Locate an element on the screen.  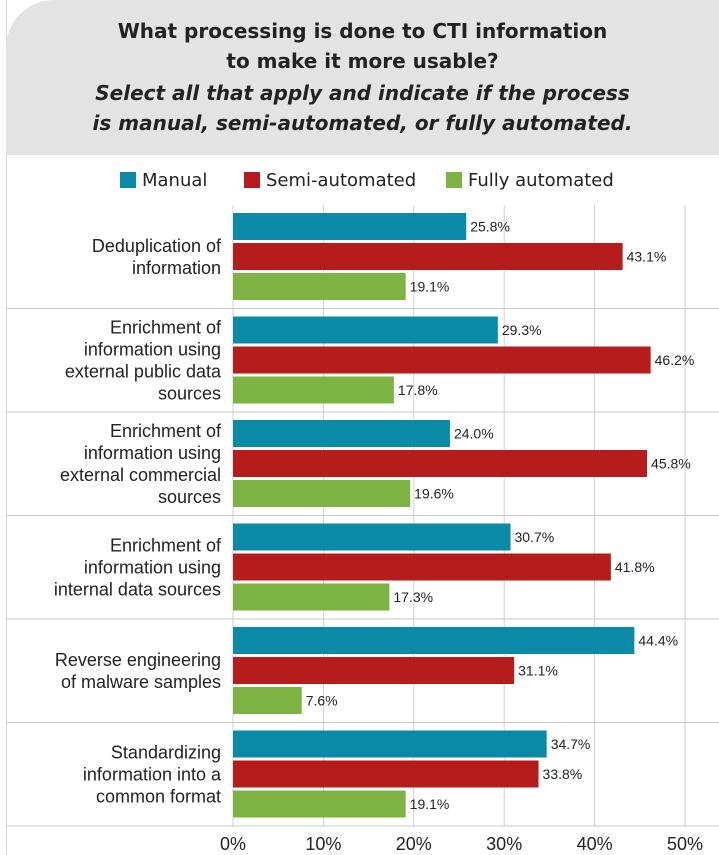
x-tick-label: 20% is located at coordinates (414, 844).